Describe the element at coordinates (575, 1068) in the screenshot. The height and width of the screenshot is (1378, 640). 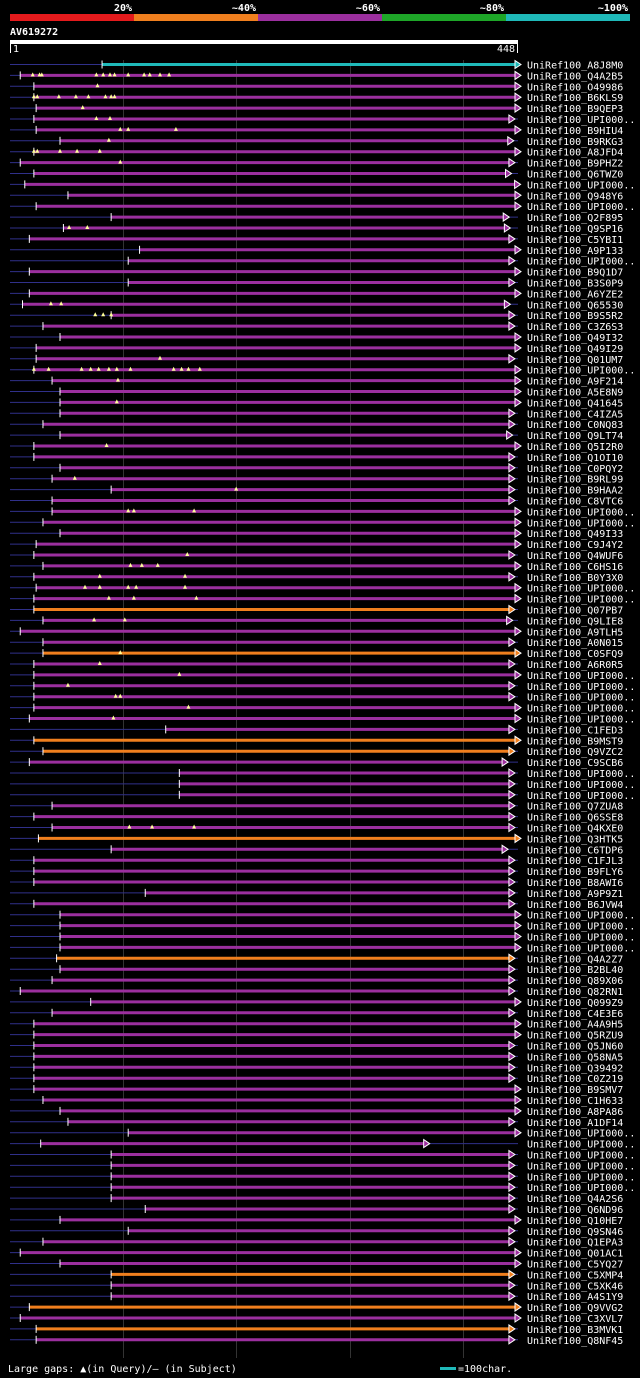
I see `hit-label: UniRef100_Q39492` at that location.